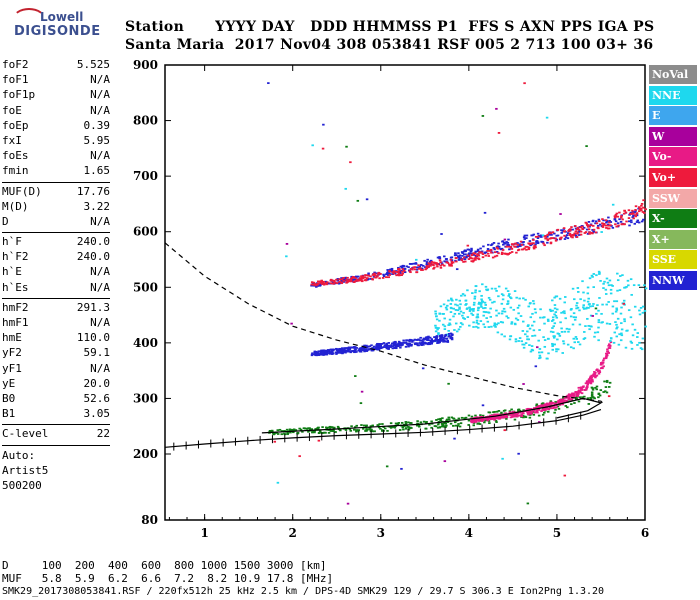  I want to click on y-tick-label: 200, so click(145, 454).